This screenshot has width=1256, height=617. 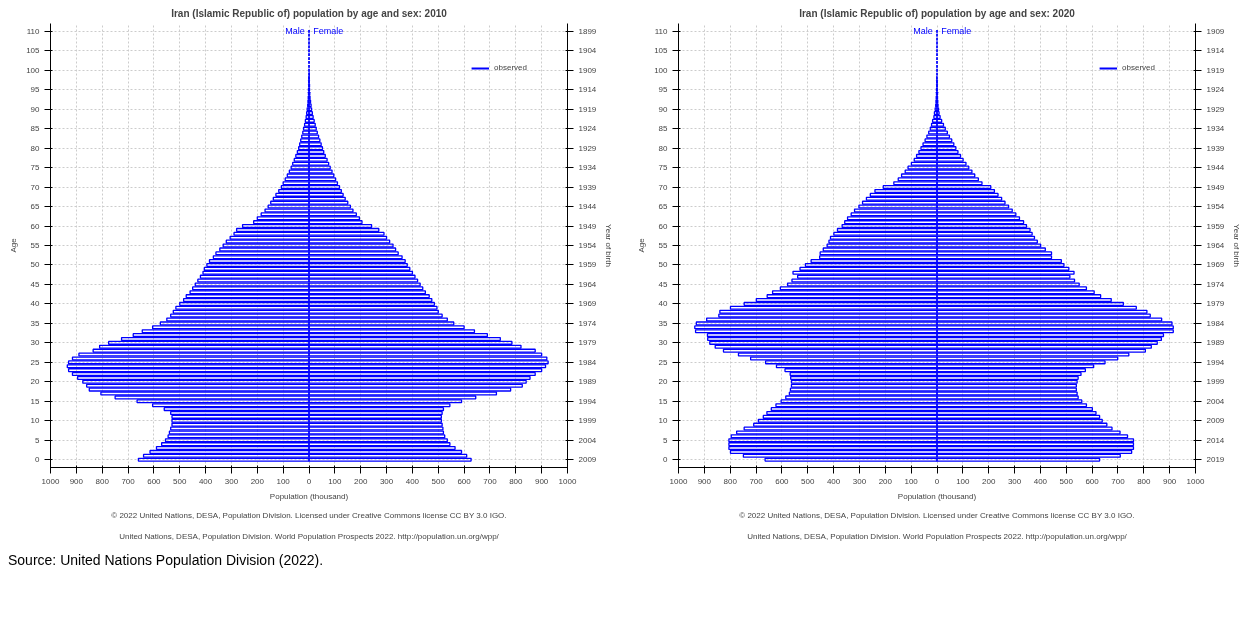 I want to click on y2-tick-label: 1924, so click(x=587, y=129).